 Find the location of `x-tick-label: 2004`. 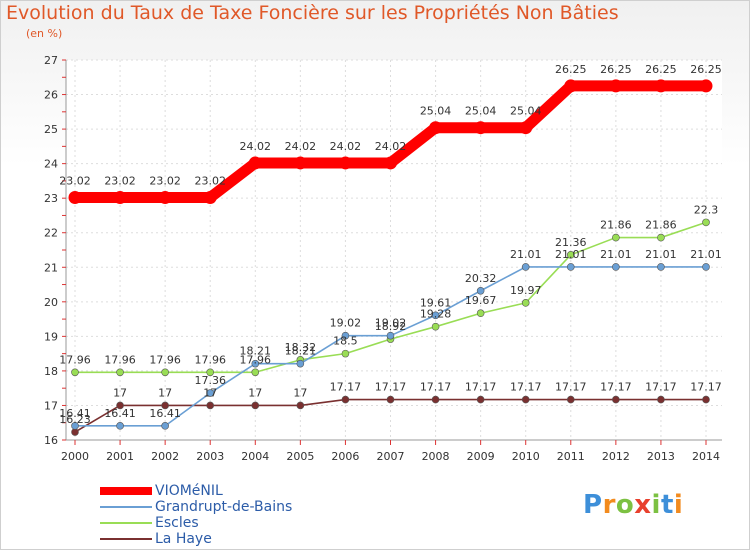

x-tick-label: 2004 is located at coordinates (255, 456).